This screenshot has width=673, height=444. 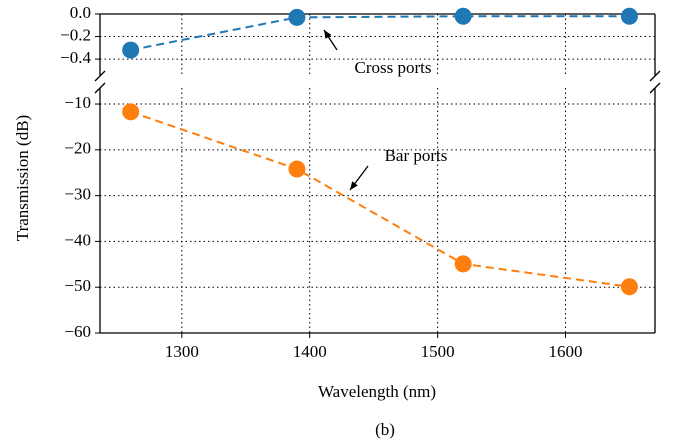 What do you see at coordinates (565, 351) in the screenshot?
I see `x-tick-label: 1600` at bounding box center [565, 351].